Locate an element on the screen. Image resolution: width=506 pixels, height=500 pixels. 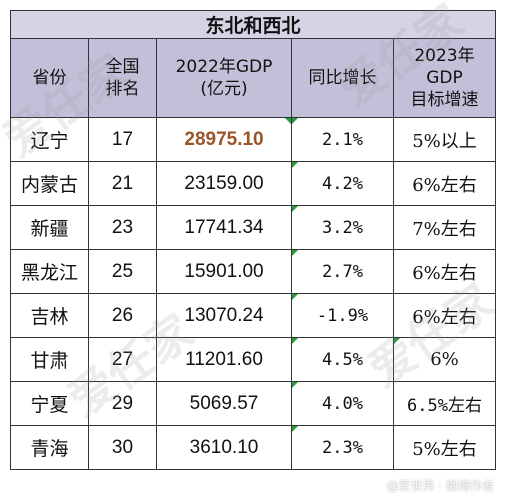
province-cell-text: 内蒙古 is located at coordinates (49, 185).